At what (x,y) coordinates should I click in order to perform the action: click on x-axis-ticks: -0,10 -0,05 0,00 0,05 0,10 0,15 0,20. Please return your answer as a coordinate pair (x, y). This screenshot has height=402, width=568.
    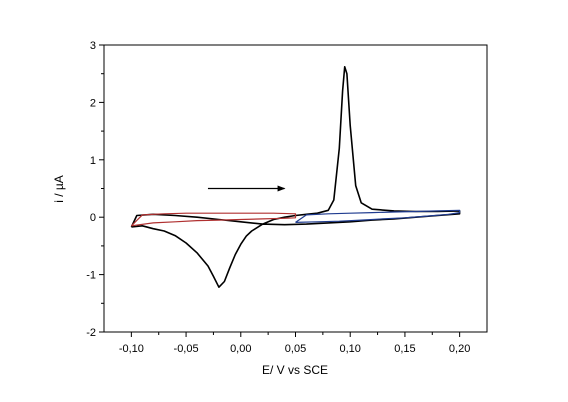
    Looking at the image, I should click on (294, 343).